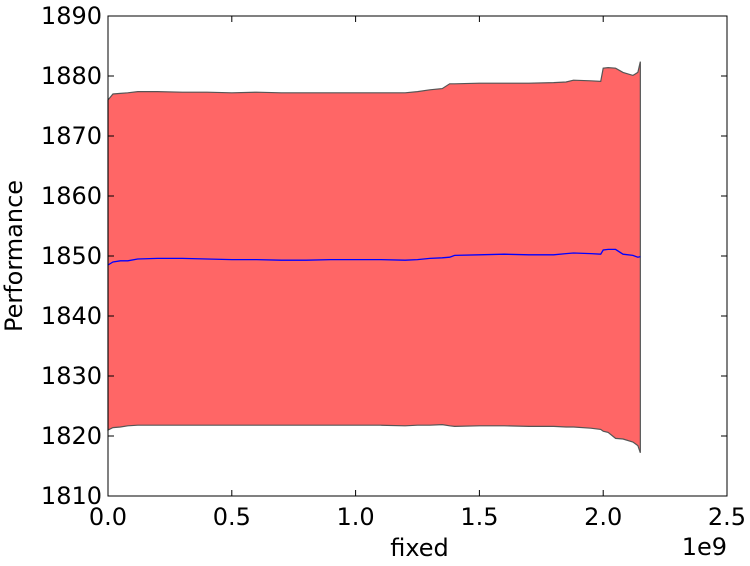 This screenshot has width=750, height=566. What do you see at coordinates (232, 517) in the screenshot?
I see `x-tick-label: 0.5` at bounding box center [232, 517].